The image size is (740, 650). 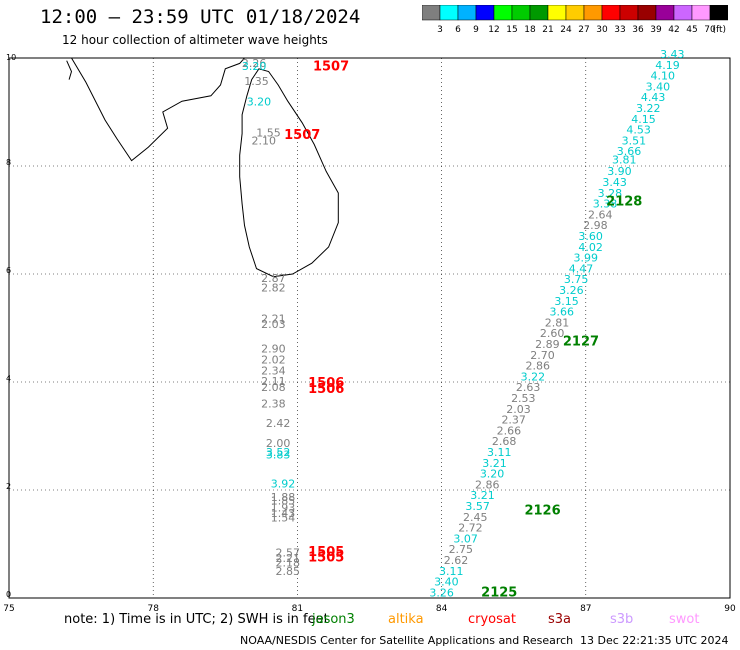 I want to click on wave-height-value: 2.63, so click(x=528, y=387).